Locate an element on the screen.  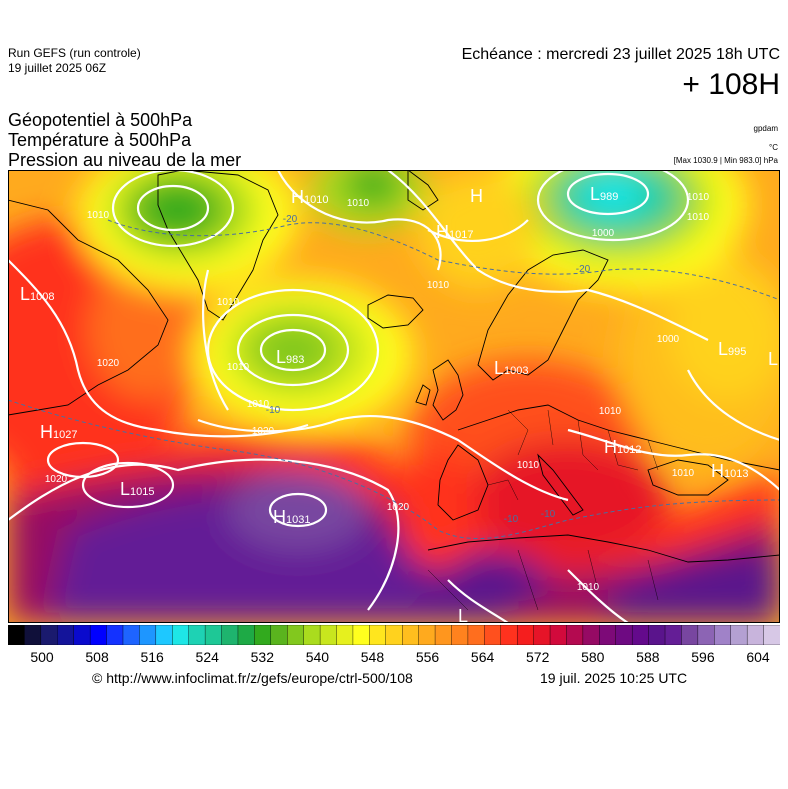
borders is located at coordinates (543, 510).